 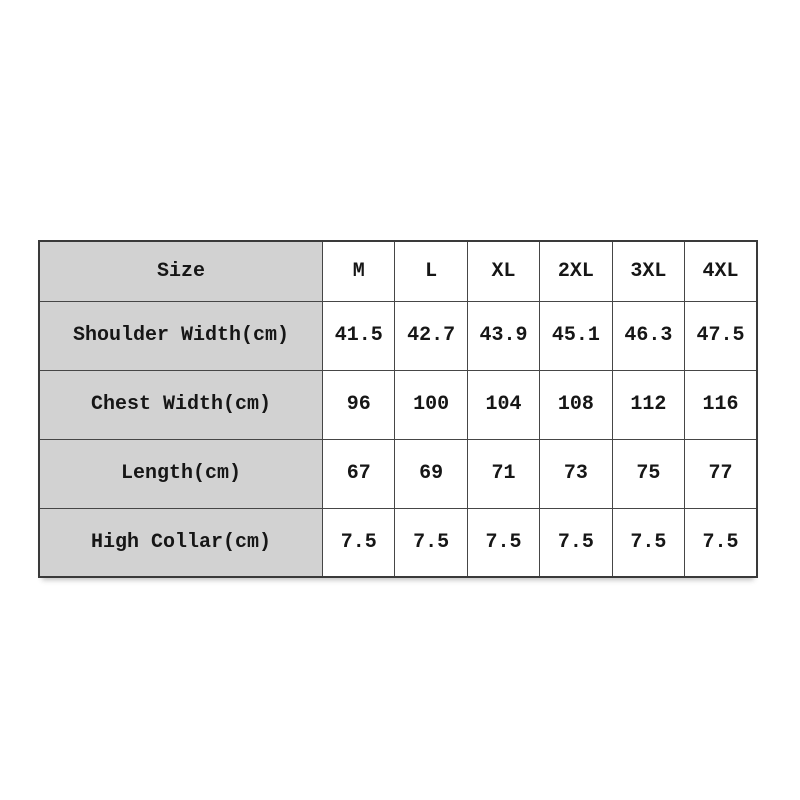 What do you see at coordinates (180, 473) in the screenshot?
I see `row-label-cell: Length(cm)` at bounding box center [180, 473].